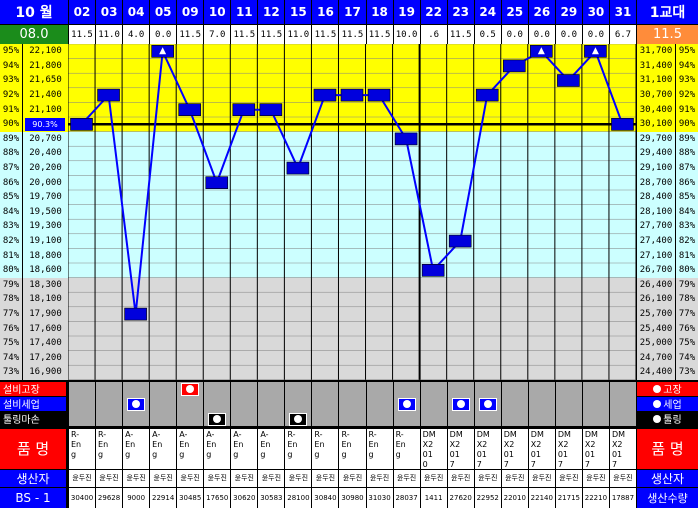 The width and height of the screenshot is (698, 508). What do you see at coordinates (271, 12) in the screenshot?
I see `day-header: 12` at bounding box center [271, 12].